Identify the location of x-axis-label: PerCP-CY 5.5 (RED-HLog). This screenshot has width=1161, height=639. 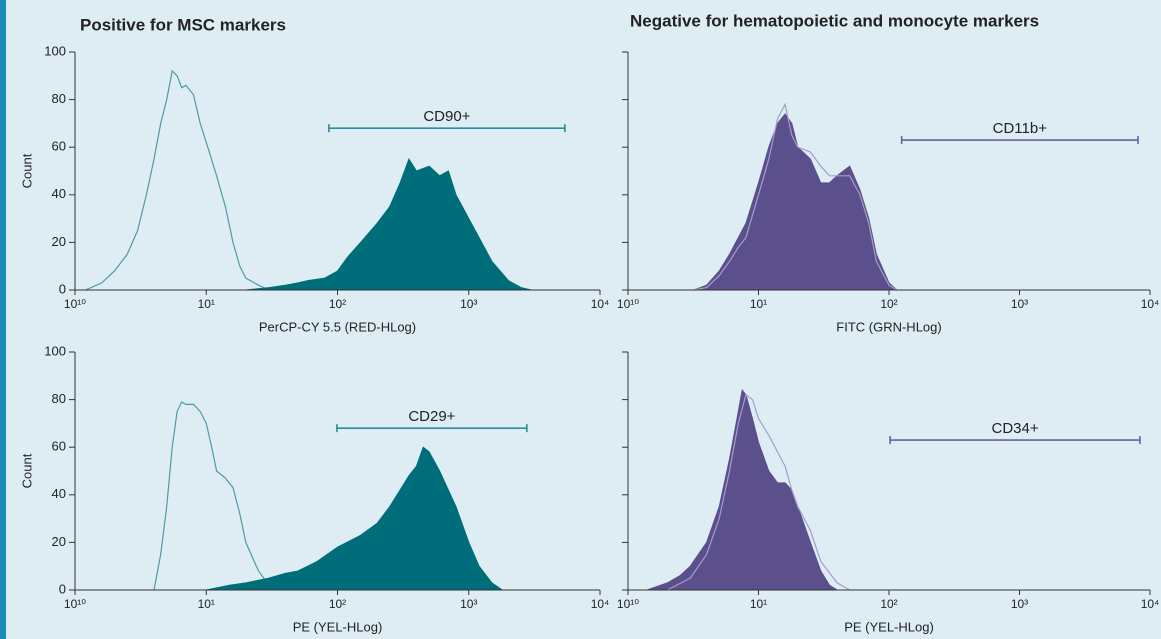
(337, 326).